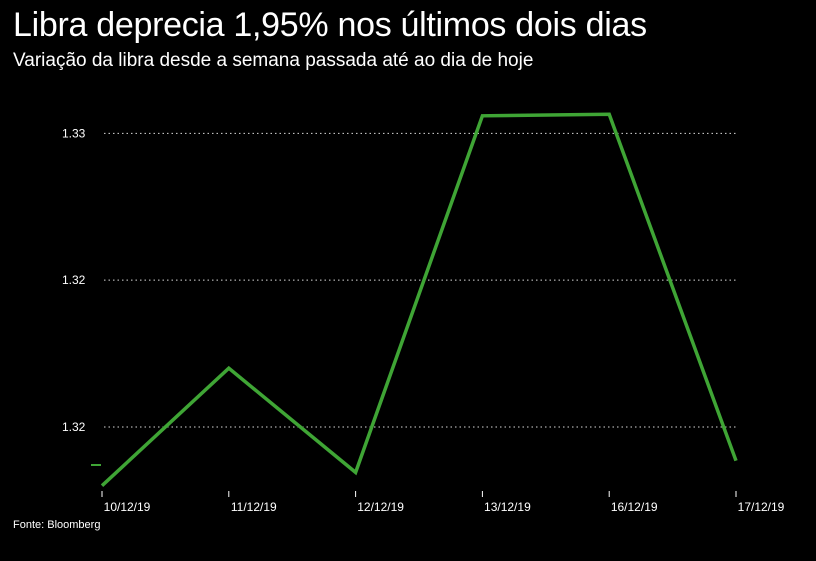 Image resolution: width=816 pixels, height=561 pixels. What do you see at coordinates (127, 507) in the screenshot?
I see `x-tick-label: 10/12/19` at bounding box center [127, 507].